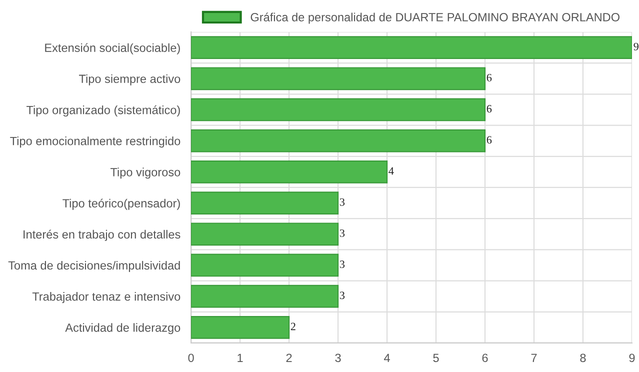 The image size is (639, 372). Describe the element at coordinates (191, 358) in the screenshot. I see `x-tick-label: 0` at that location.